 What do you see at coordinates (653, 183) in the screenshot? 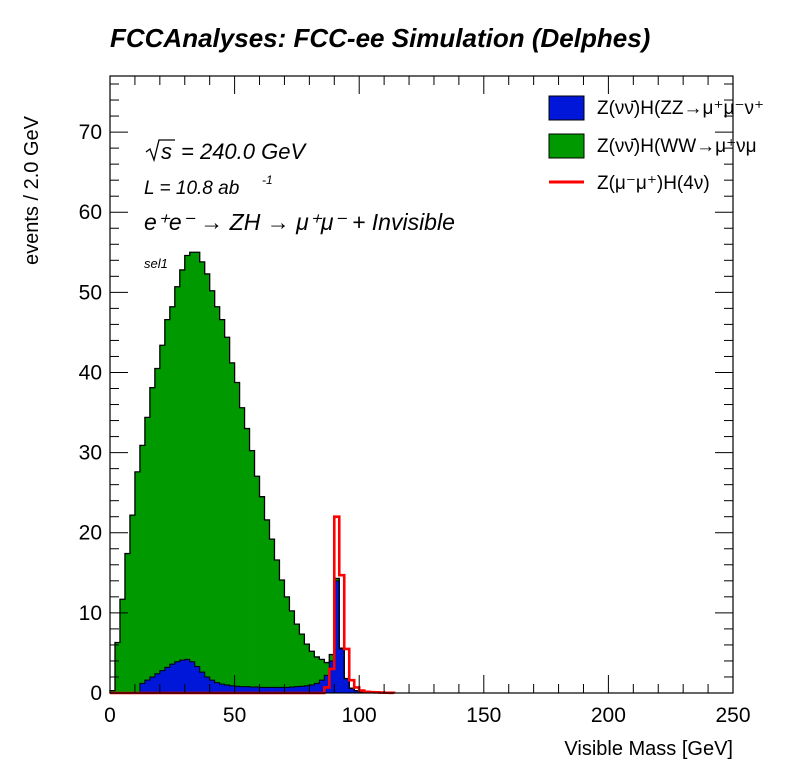
I see `legend-label-4nu: Z(μ⁻μ⁺)H(4ν)` at bounding box center [653, 183].